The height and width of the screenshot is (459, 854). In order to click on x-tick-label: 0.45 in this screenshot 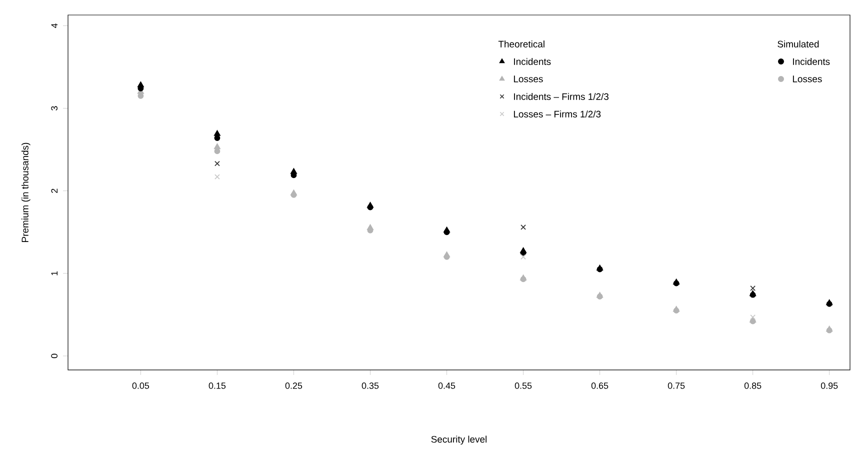, I will do `click(447, 385)`.